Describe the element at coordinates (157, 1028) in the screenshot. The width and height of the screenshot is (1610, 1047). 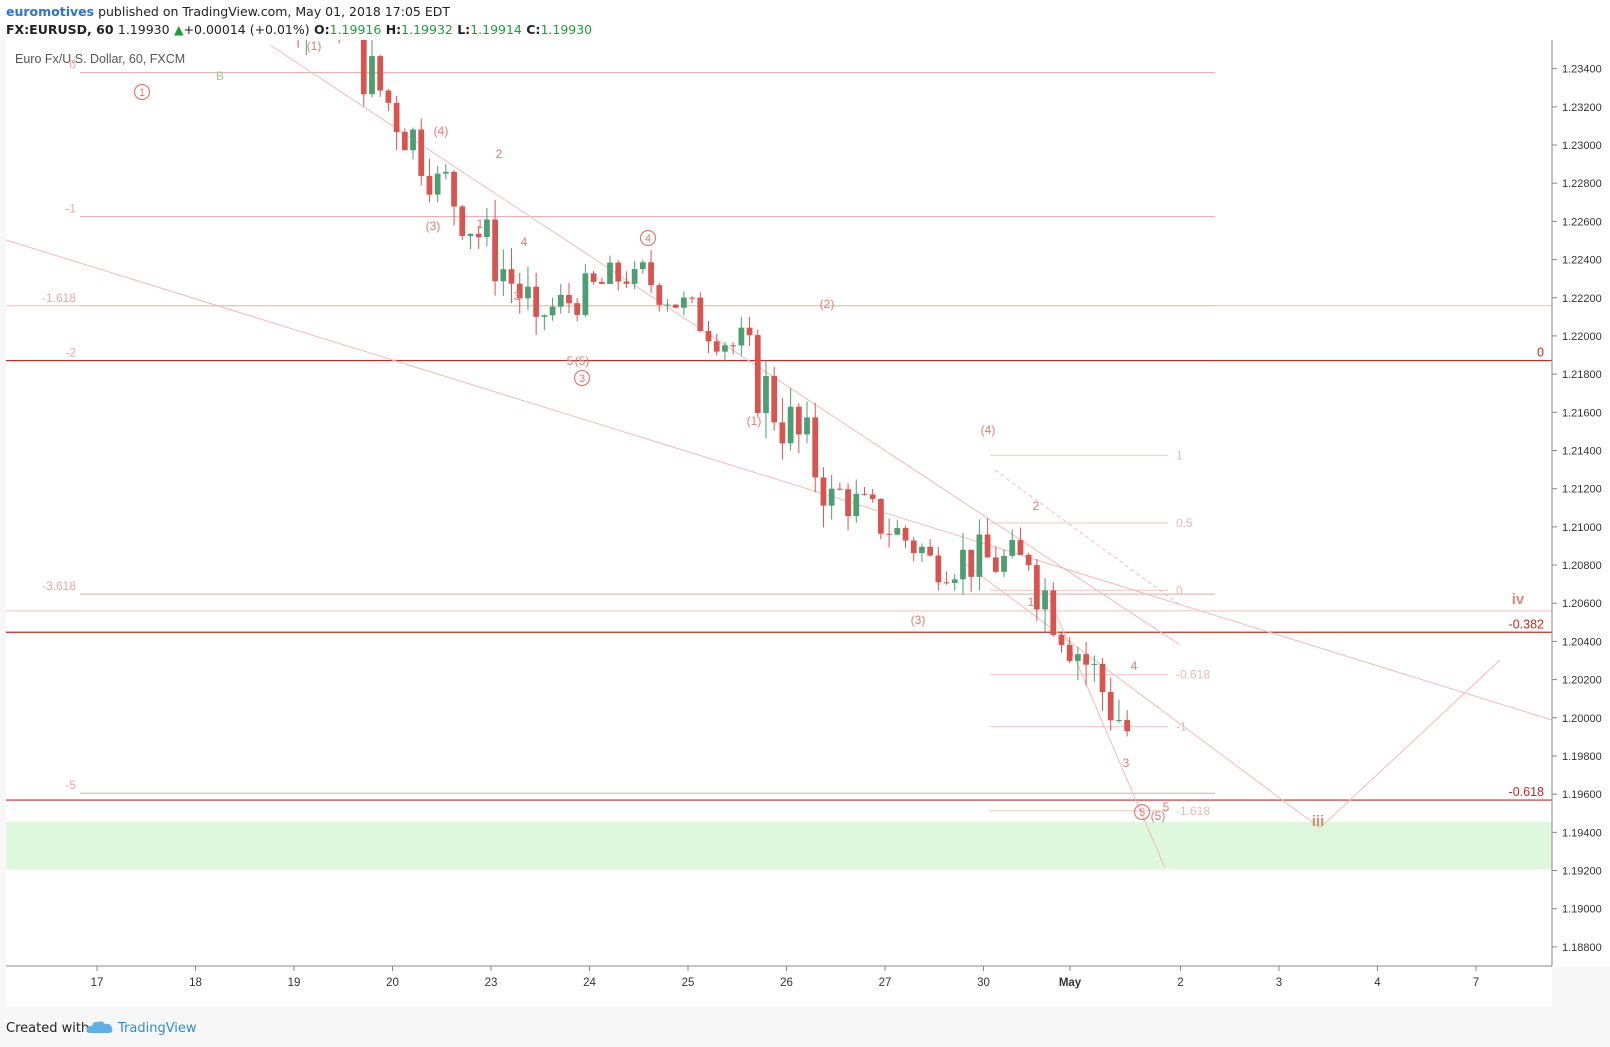
I see `tradingview-link: TradingView` at that location.